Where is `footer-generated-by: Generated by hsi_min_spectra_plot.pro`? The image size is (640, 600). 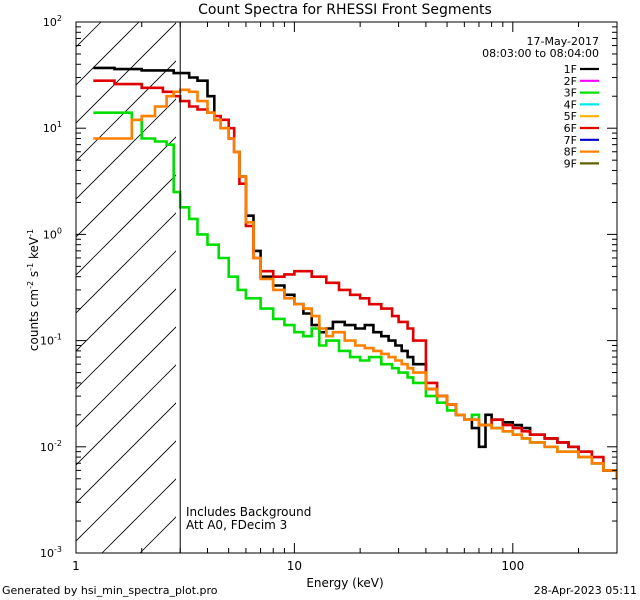 footer-generated-by: Generated by hsi_min_spectra_plot.pro is located at coordinates (110, 590).